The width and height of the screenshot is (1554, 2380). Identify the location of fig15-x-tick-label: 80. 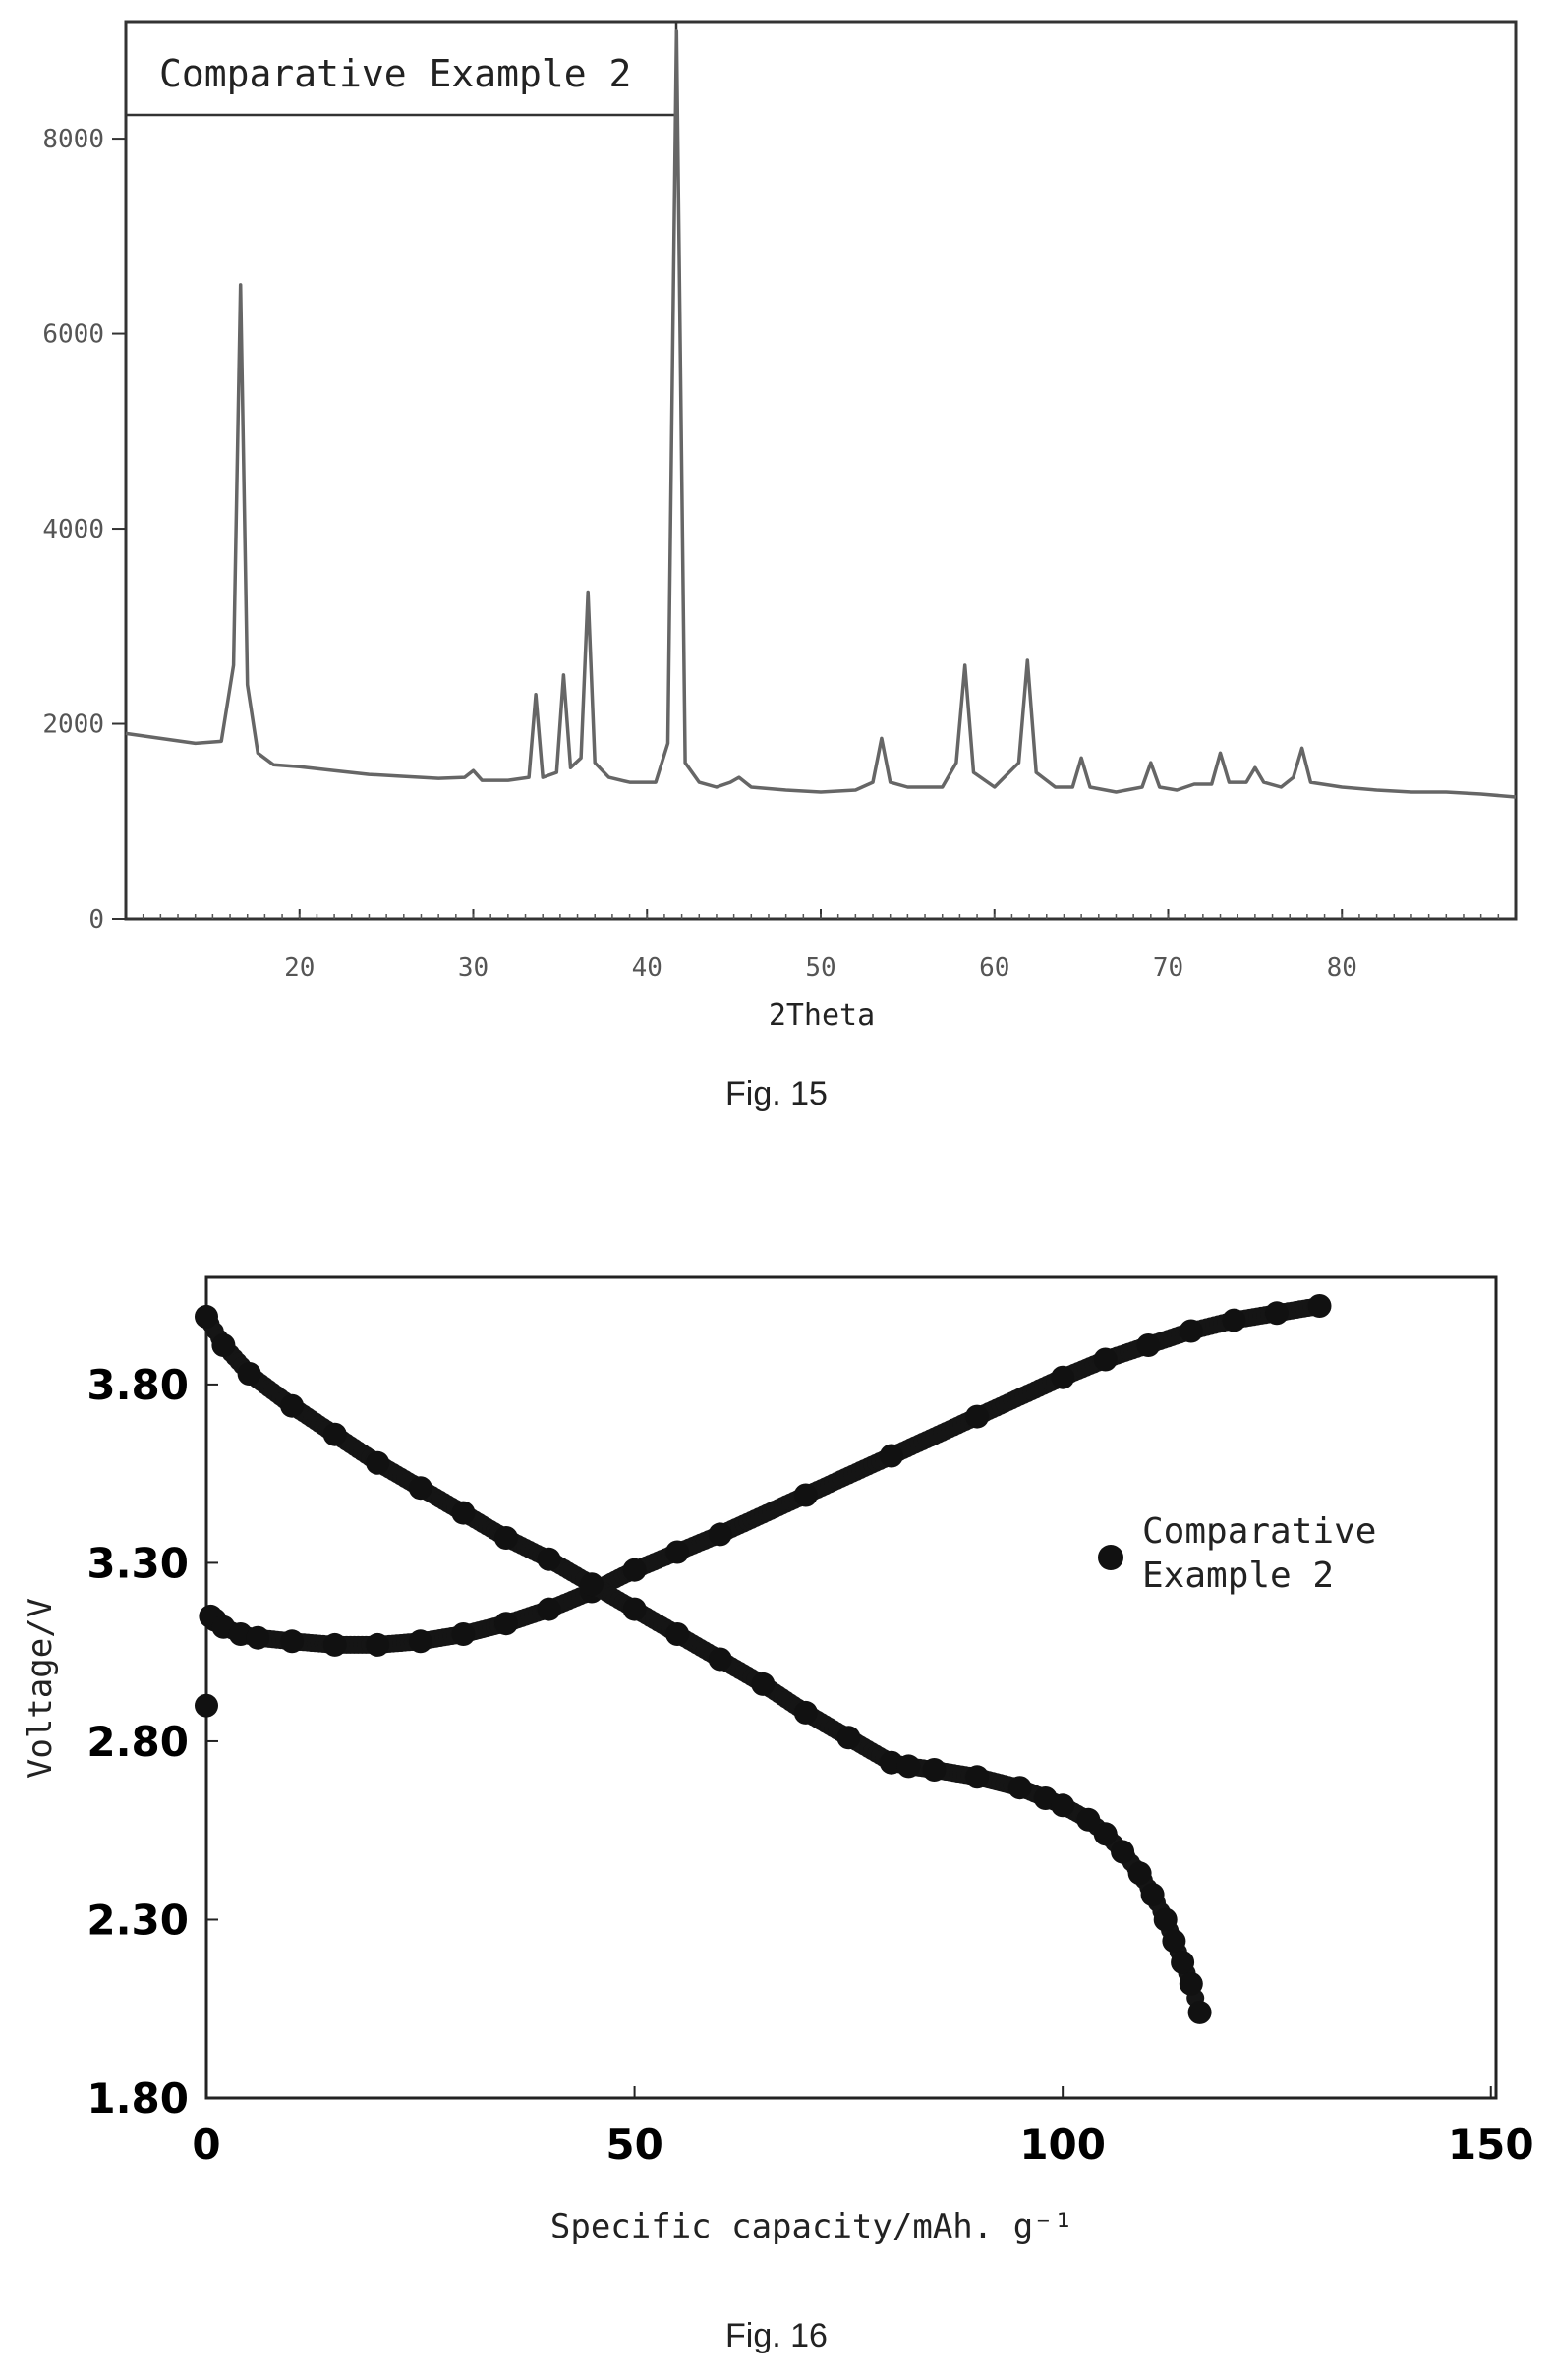
(1342, 968).